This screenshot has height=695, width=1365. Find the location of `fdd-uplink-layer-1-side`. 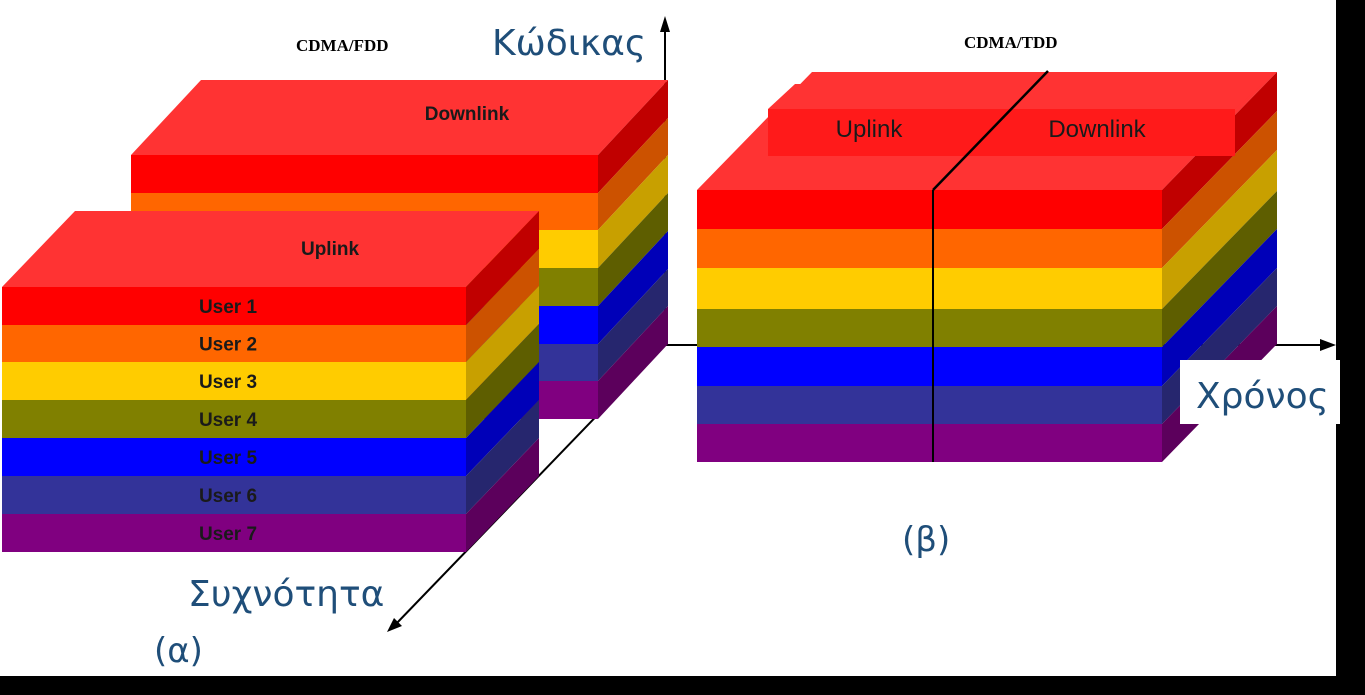

fdd-uplink-layer-1-side is located at coordinates (502, 268).